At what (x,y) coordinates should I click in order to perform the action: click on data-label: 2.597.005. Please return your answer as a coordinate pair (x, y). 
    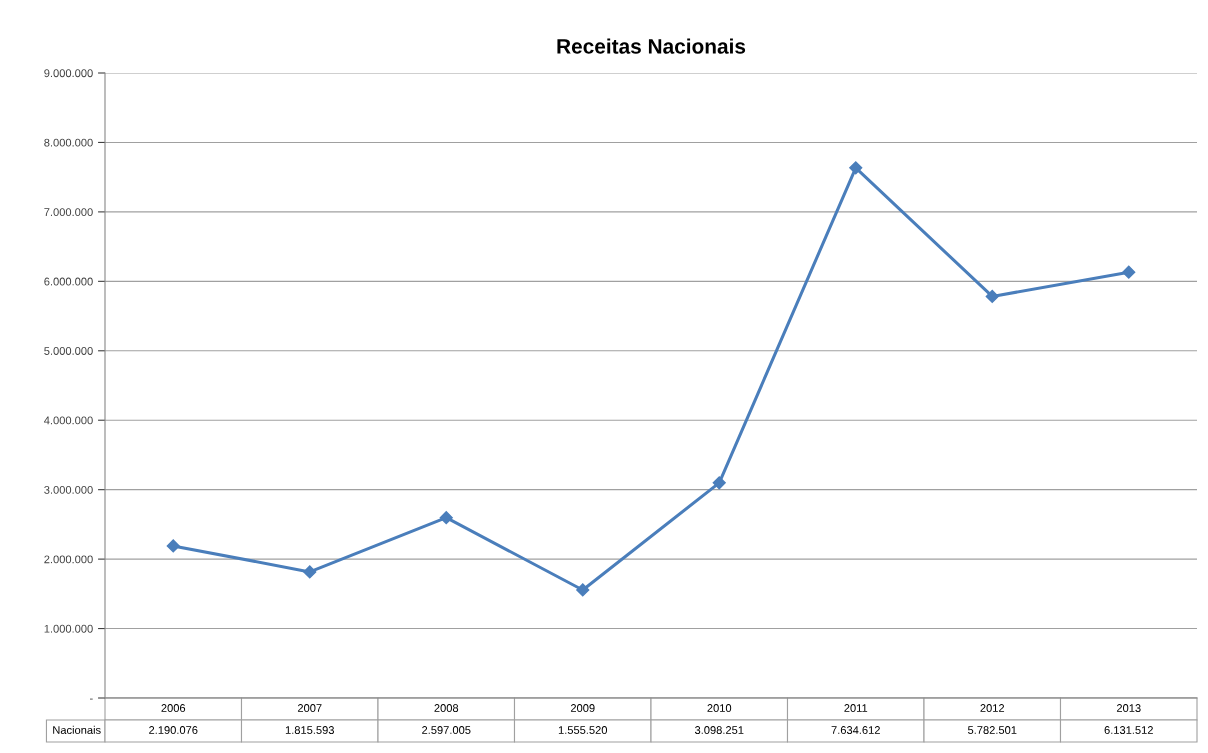
    Looking at the image, I should click on (446, 730).